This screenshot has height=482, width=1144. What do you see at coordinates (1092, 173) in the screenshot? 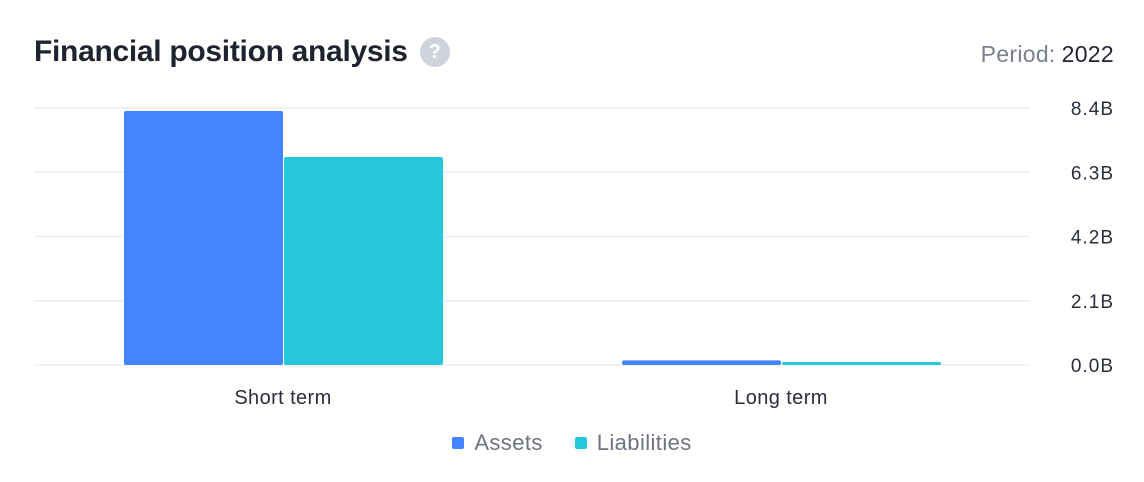
I see `y-tick-label: 6.3B` at bounding box center [1092, 173].